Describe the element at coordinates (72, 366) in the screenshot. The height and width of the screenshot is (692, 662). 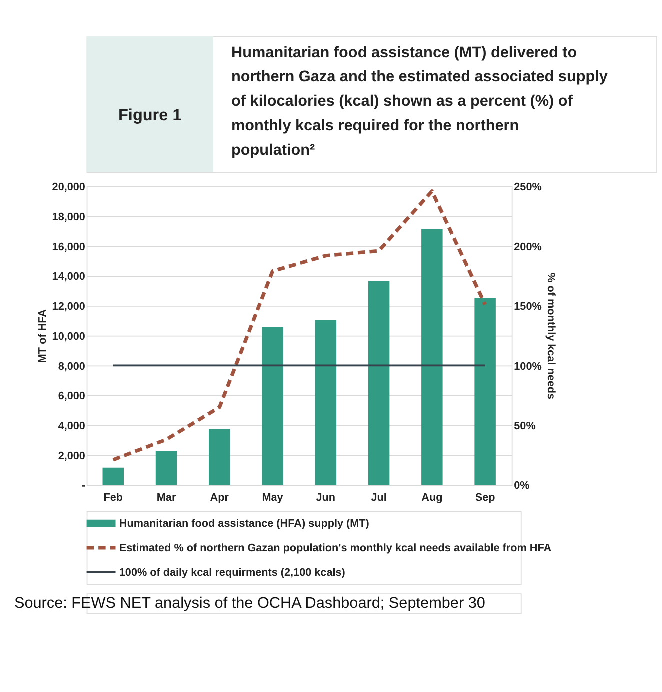
I see `y-tick-label: 8,000` at that location.